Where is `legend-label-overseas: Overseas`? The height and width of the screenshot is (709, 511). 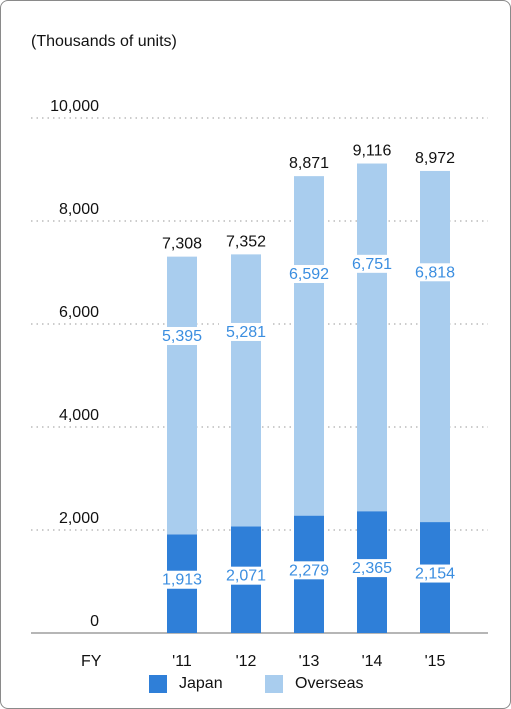 legend-label-overseas: Overseas is located at coordinates (329, 683).